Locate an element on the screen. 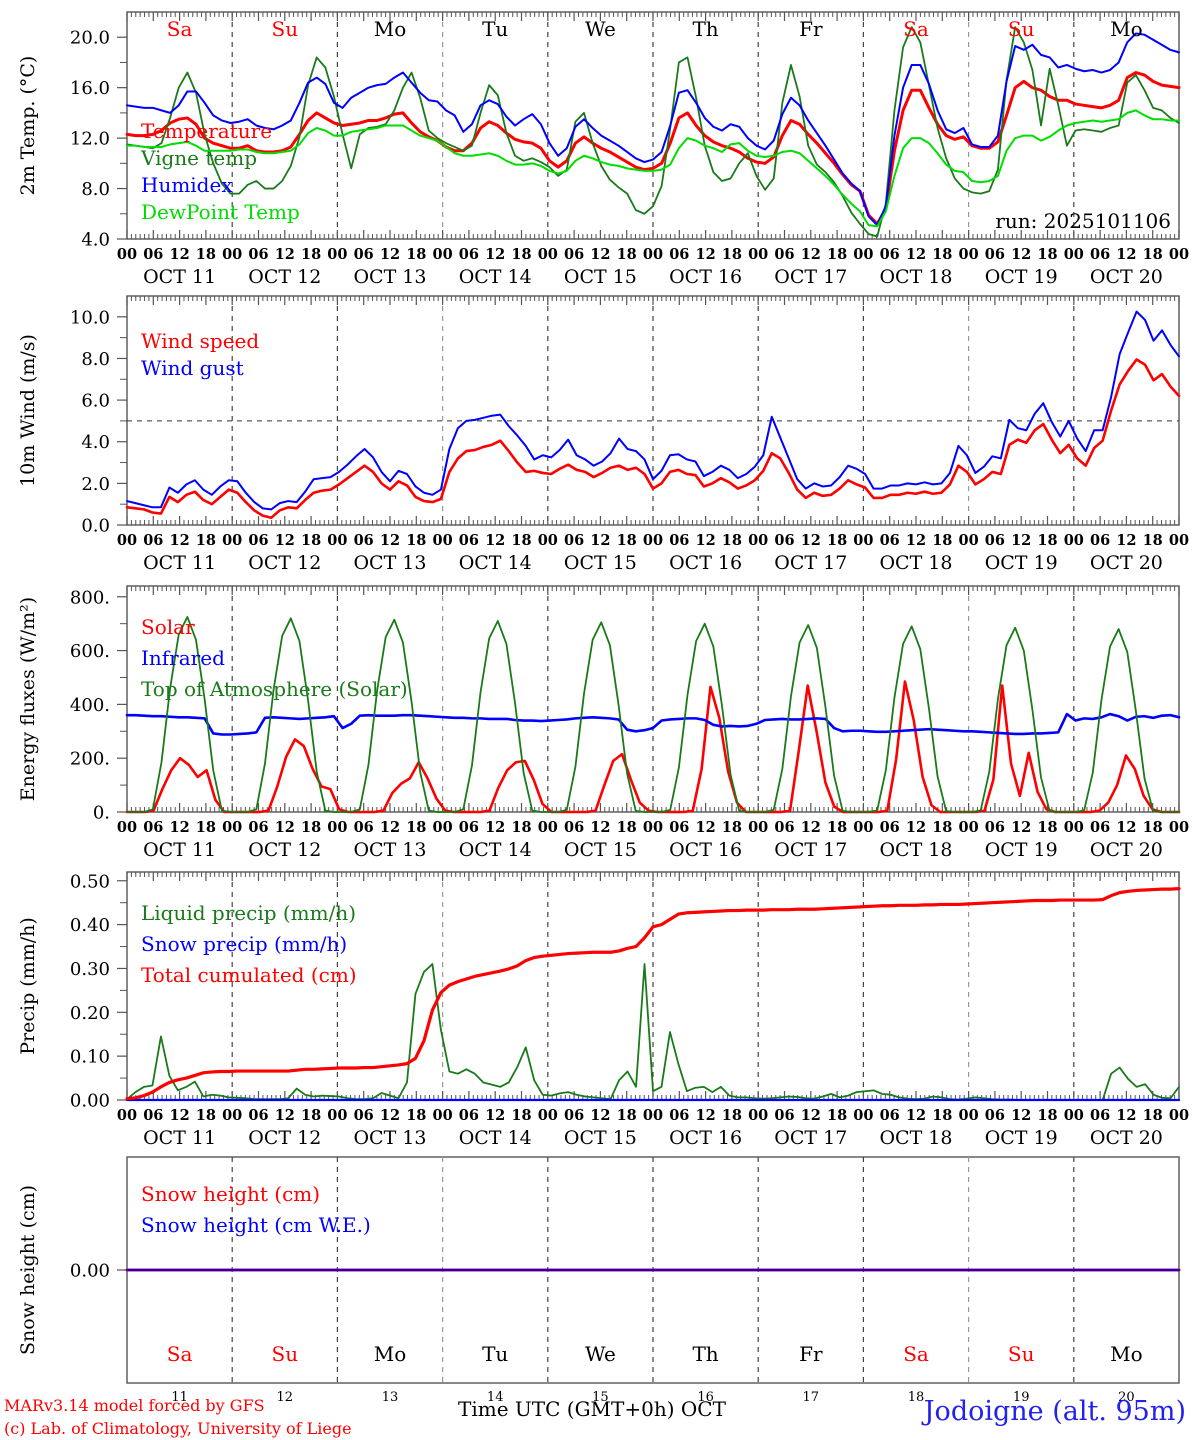 Image resolution: width=1194 pixels, height=1440 pixels. dow-label: Th is located at coordinates (705, 29).